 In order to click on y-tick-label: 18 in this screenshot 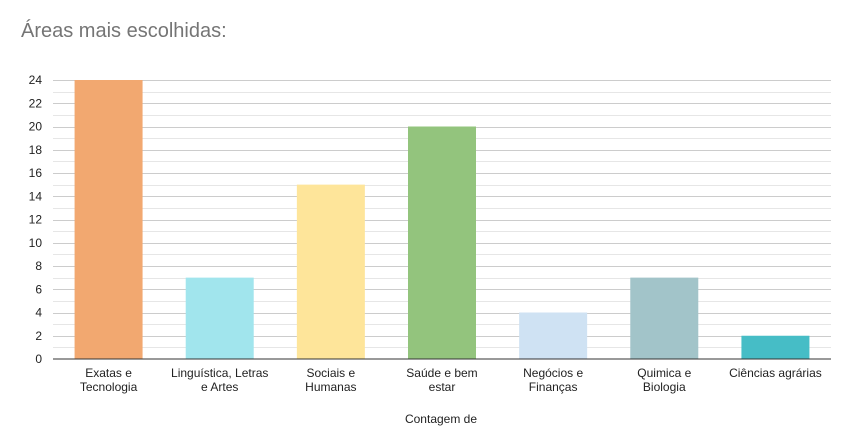, I will do `click(36, 150)`.